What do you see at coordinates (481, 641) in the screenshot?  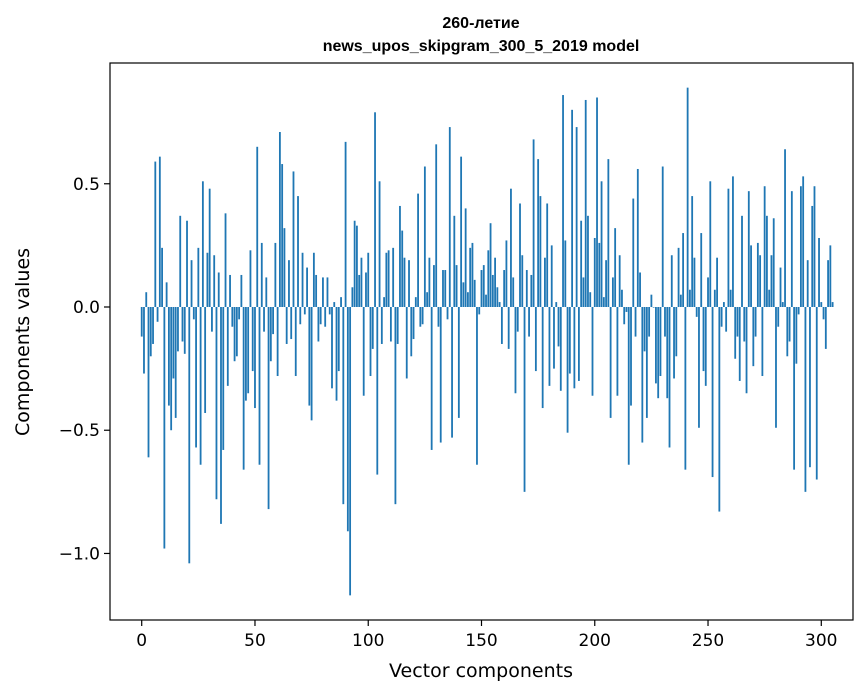 I see `x-tick-label: 150` at bounding box center [481, 641].